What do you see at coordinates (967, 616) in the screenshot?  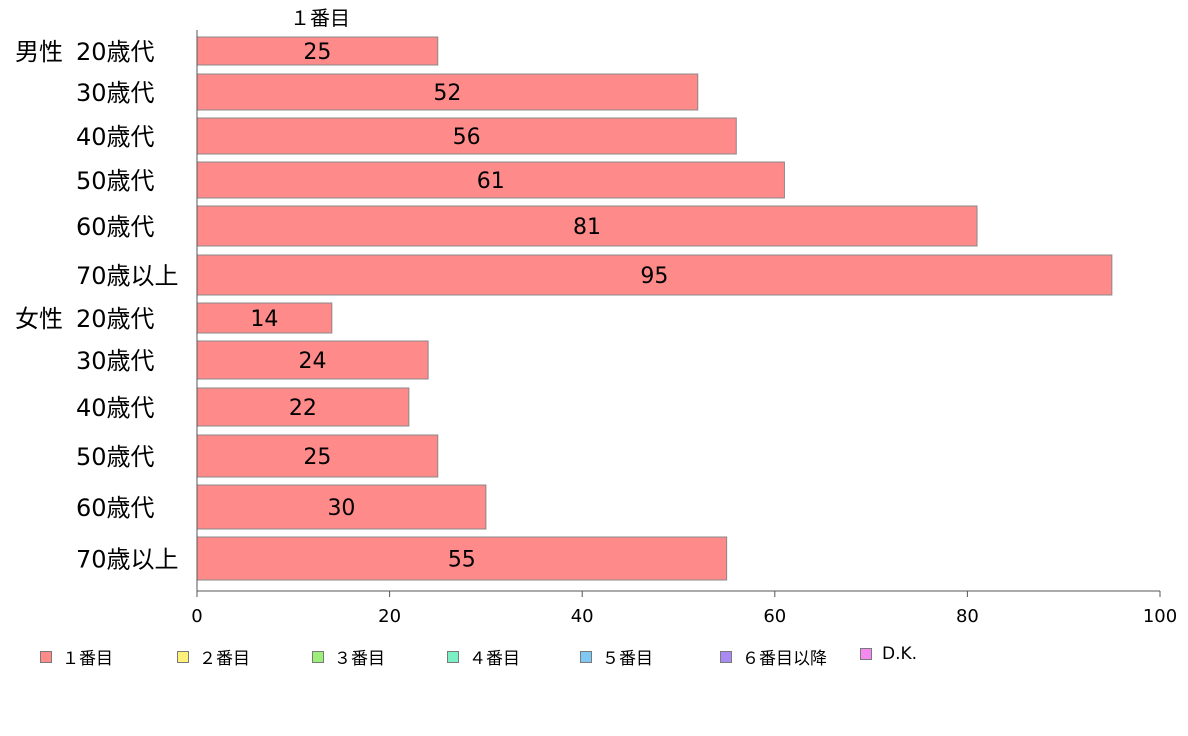 I see `x-tick-label: 80` at bounding box center [967, 616].